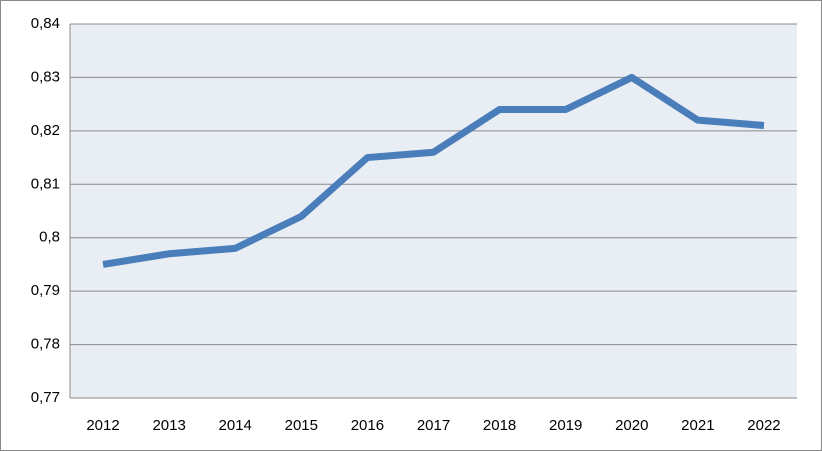  Describe the element at coordinates (45, 397) in the screenshot. I see `y-tick-label: 0,77` at that location.